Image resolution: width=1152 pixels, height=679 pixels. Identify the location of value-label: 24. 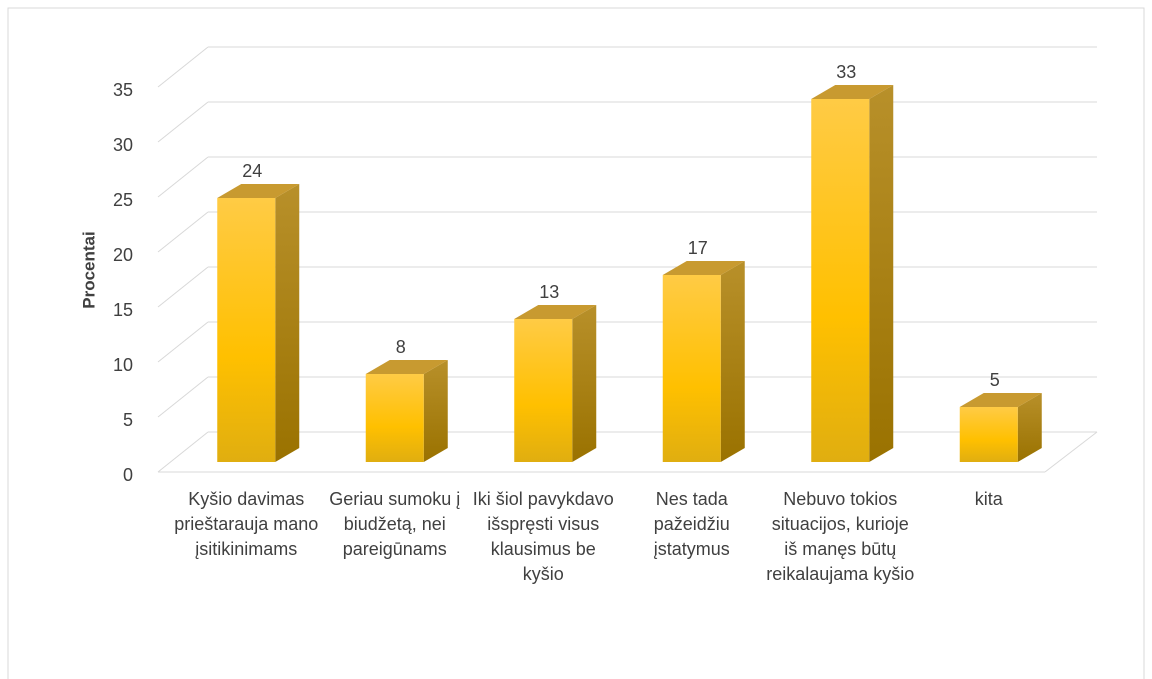
(252, 171).